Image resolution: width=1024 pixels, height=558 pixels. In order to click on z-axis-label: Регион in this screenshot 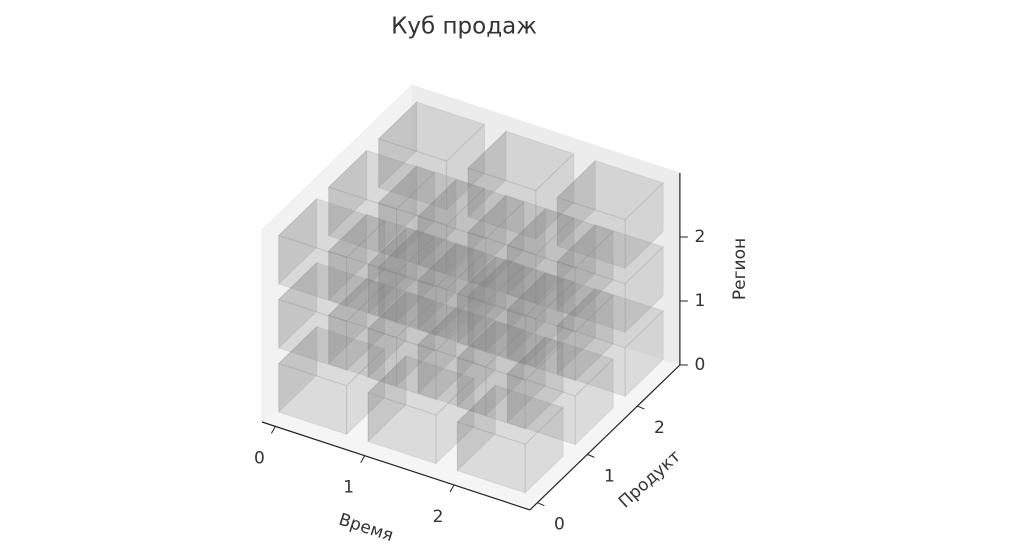, I will do `click(740, 269)`.